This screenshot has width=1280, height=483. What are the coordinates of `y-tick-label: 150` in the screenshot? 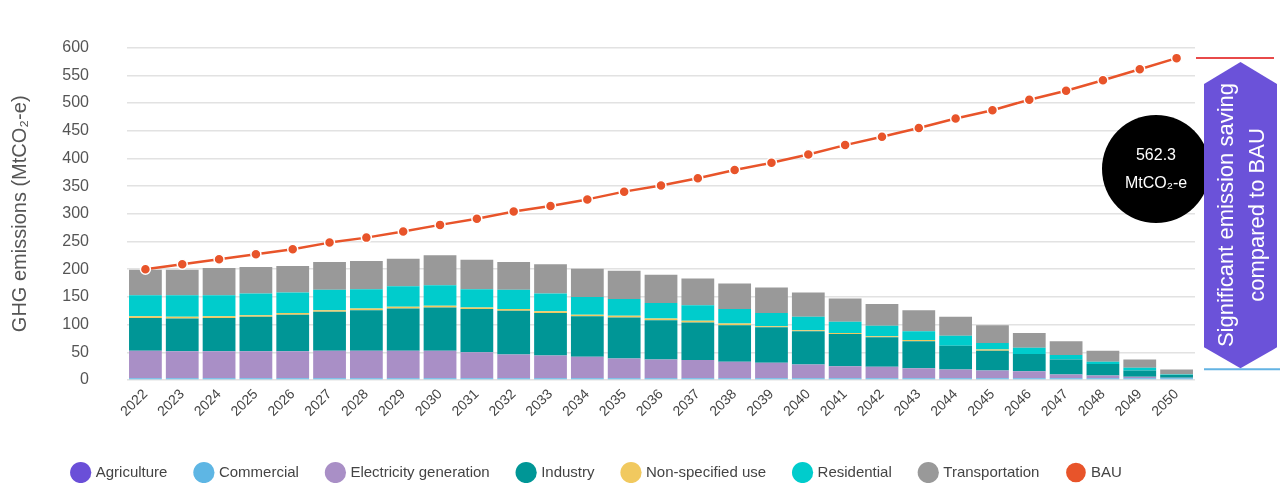 It's located at (76, 296).